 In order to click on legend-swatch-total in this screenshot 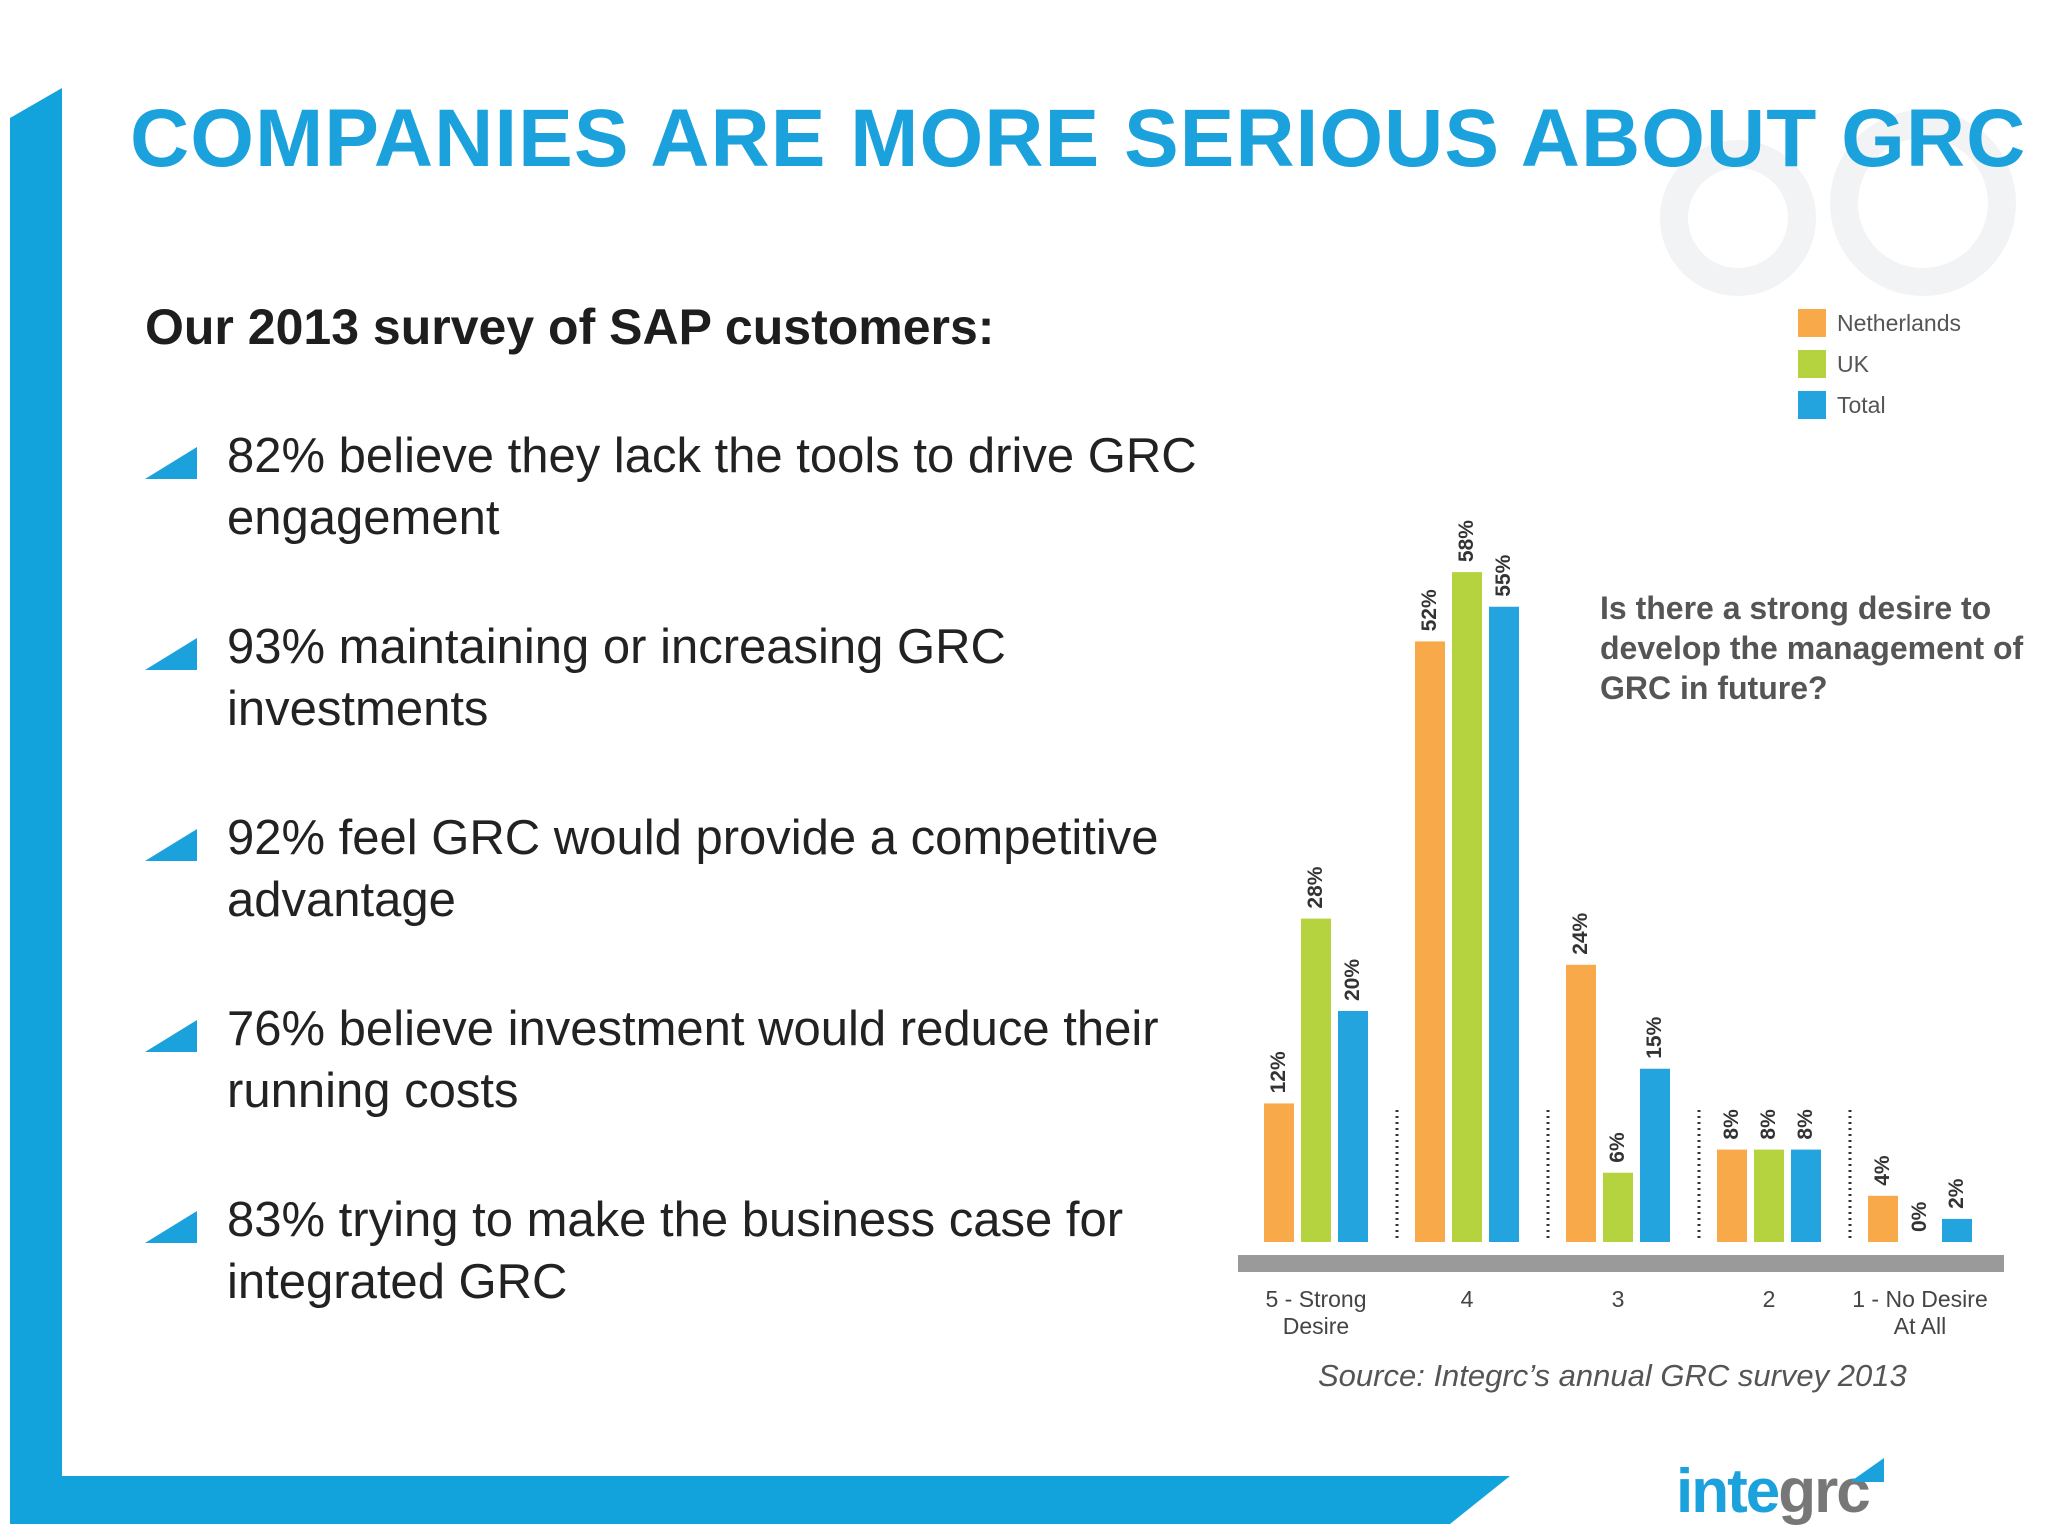, I will do `click(1812, 405)`.